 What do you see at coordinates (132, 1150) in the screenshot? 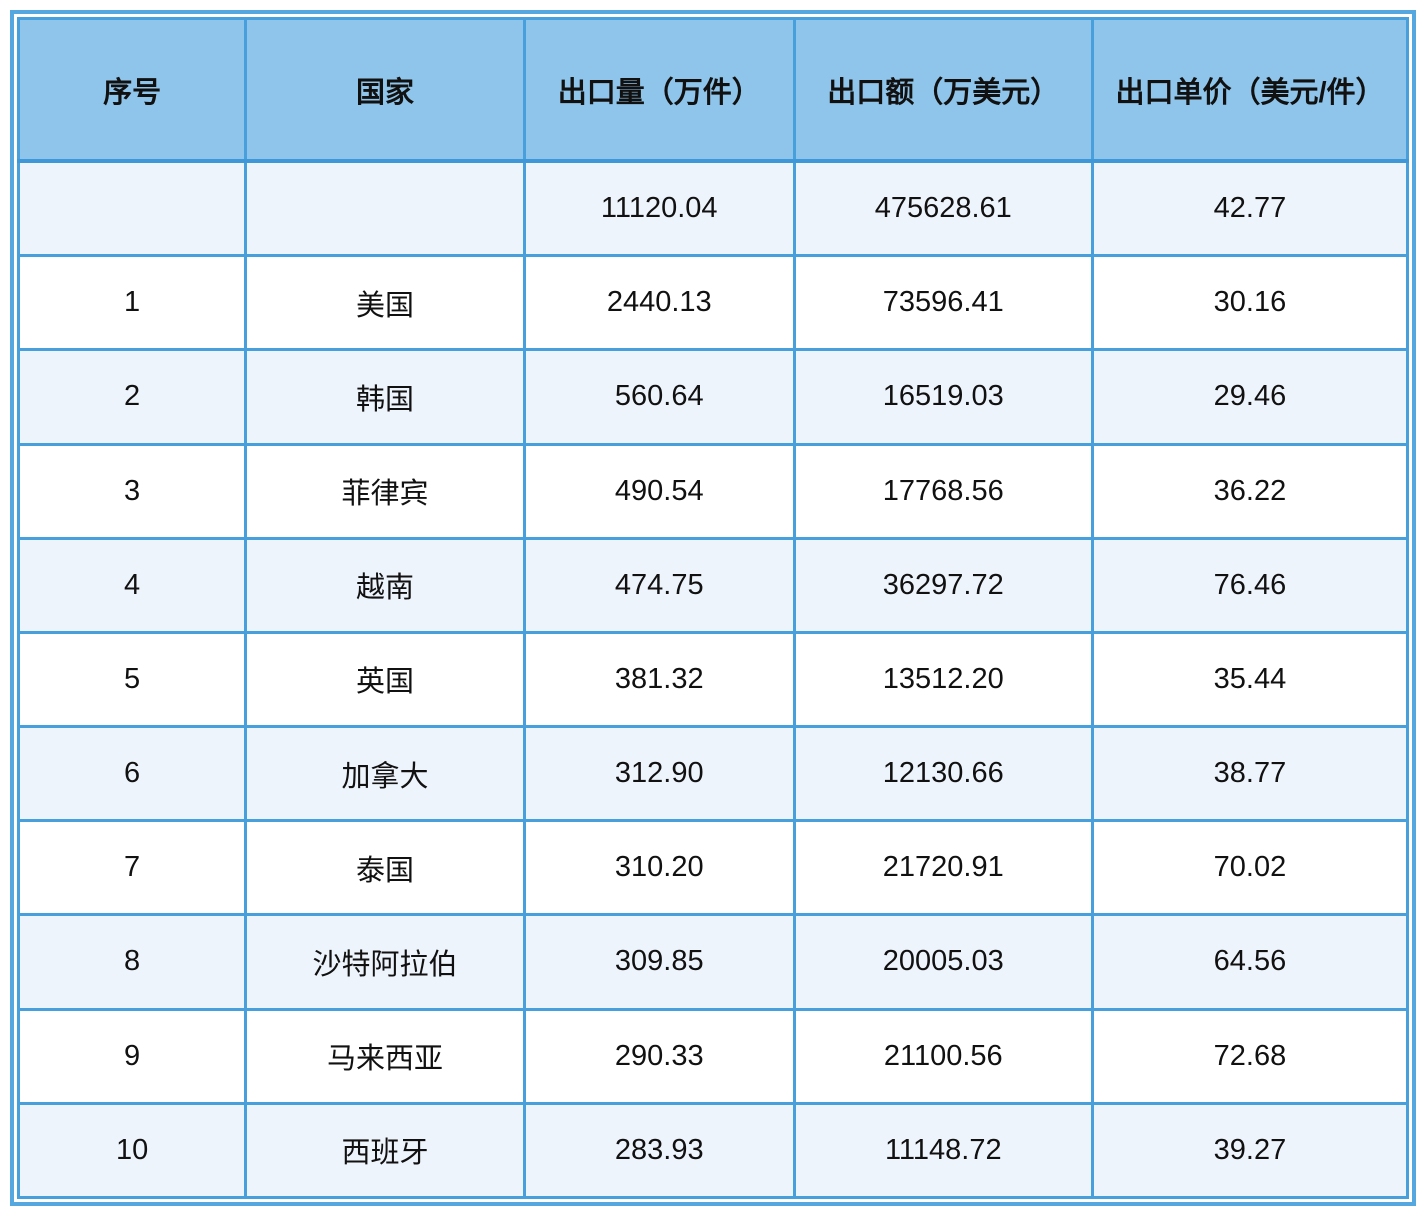
I see `cell-index: 10` at bounding box center [132, 1150].